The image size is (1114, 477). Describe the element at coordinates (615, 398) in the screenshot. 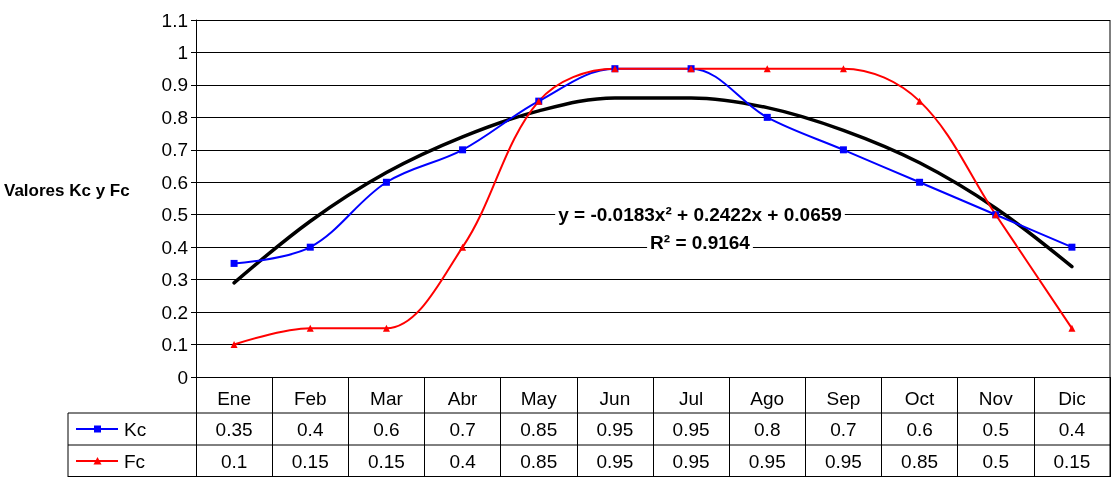

I see `x-tick-label: Jun` at that location.